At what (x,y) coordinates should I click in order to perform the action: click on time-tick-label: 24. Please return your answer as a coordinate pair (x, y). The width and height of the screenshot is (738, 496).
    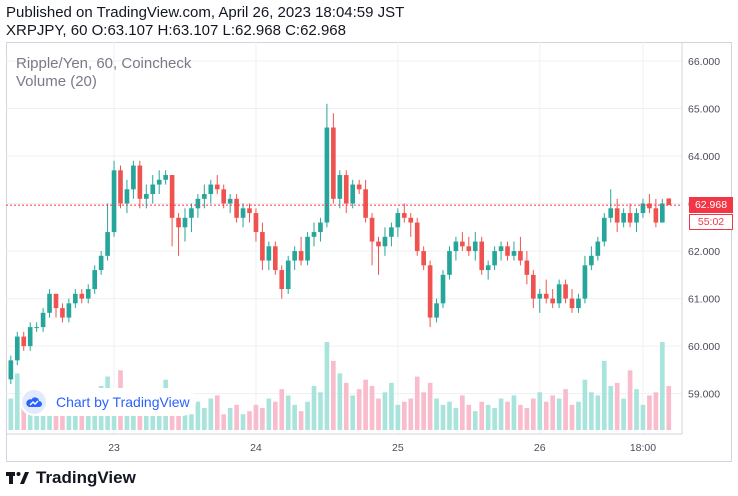
    Looking at the image, I should click on (256, 448).